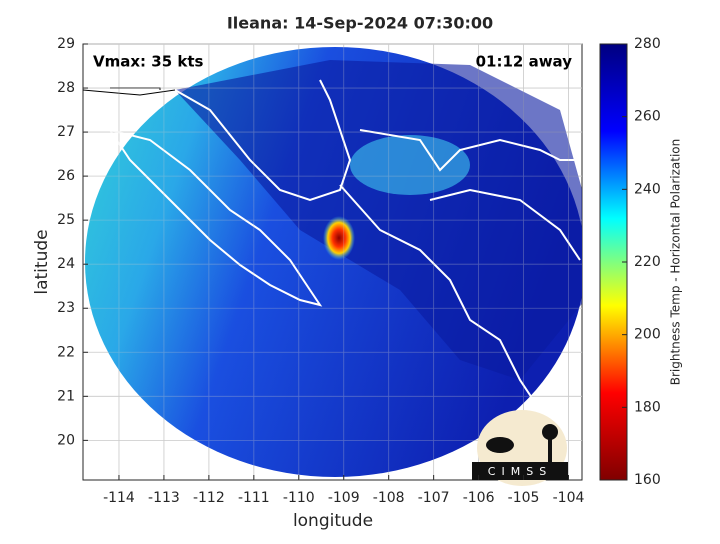  I want to click on y-tick-label: 22, so click(66, 352).